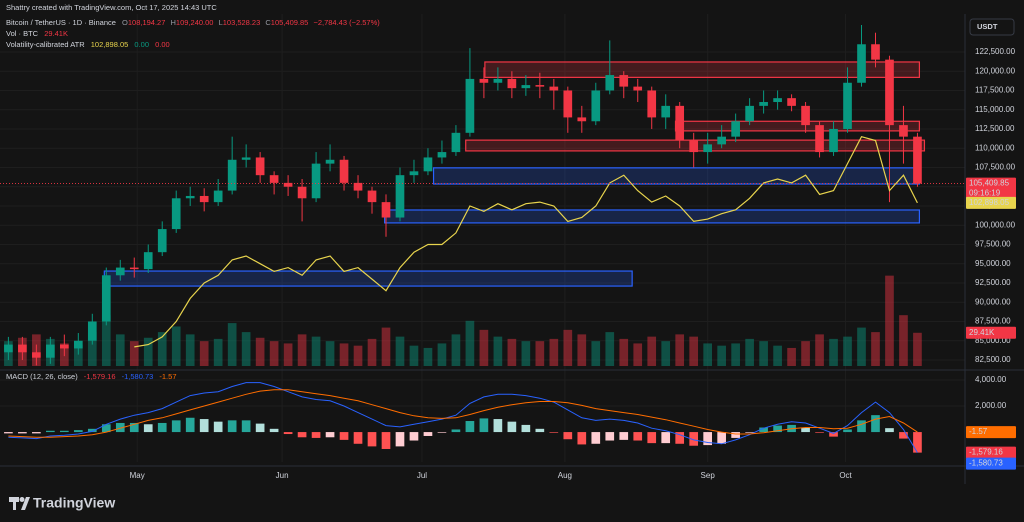  I want to click on currency-box, so click(992, 27).